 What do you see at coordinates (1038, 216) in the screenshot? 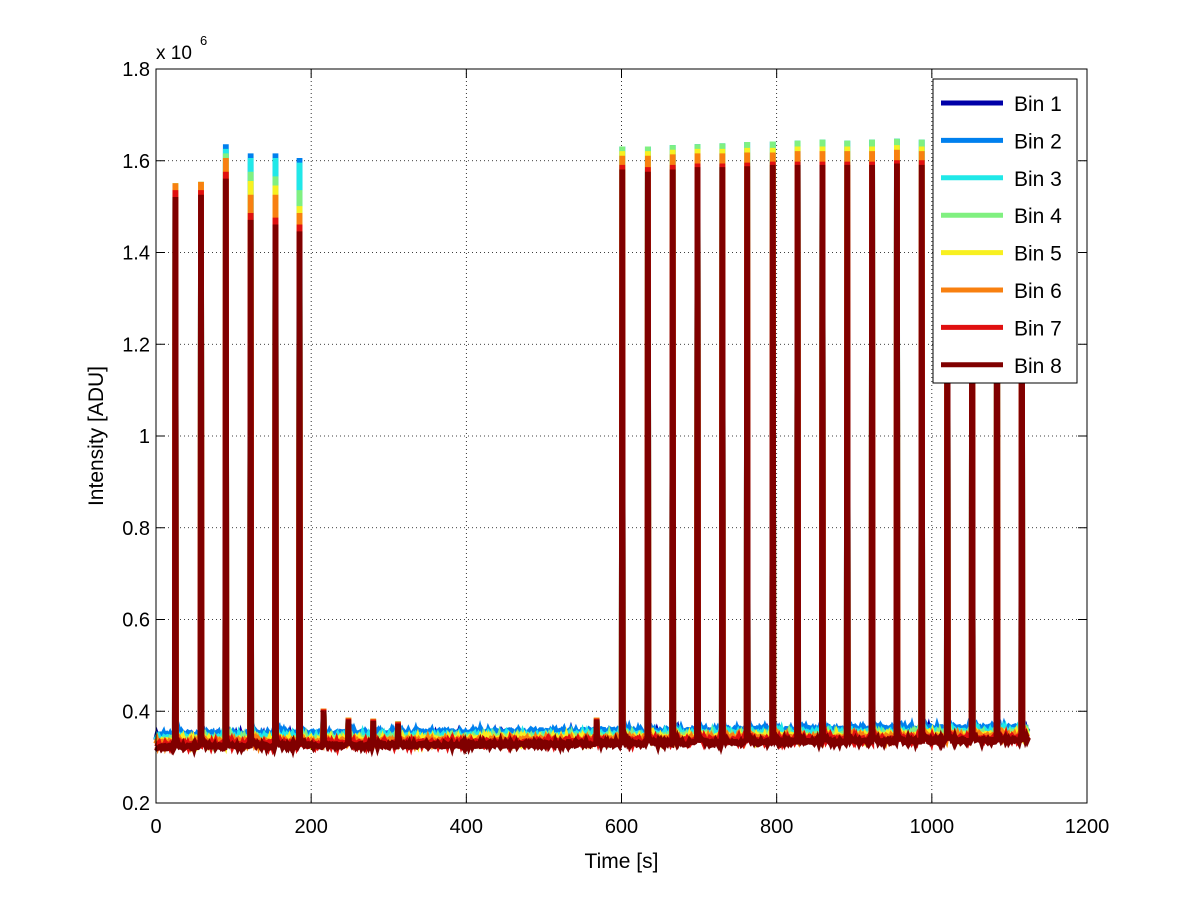
I see `legend-label-4: Bin 4` at bounding box center [1038, 216].